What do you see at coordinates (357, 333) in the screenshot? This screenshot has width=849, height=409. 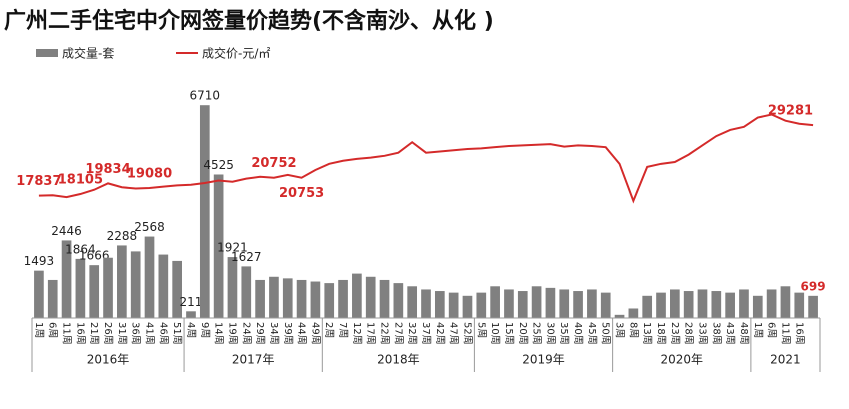 I see `x-tick-label: 12周` at bounding box center [357, 333].